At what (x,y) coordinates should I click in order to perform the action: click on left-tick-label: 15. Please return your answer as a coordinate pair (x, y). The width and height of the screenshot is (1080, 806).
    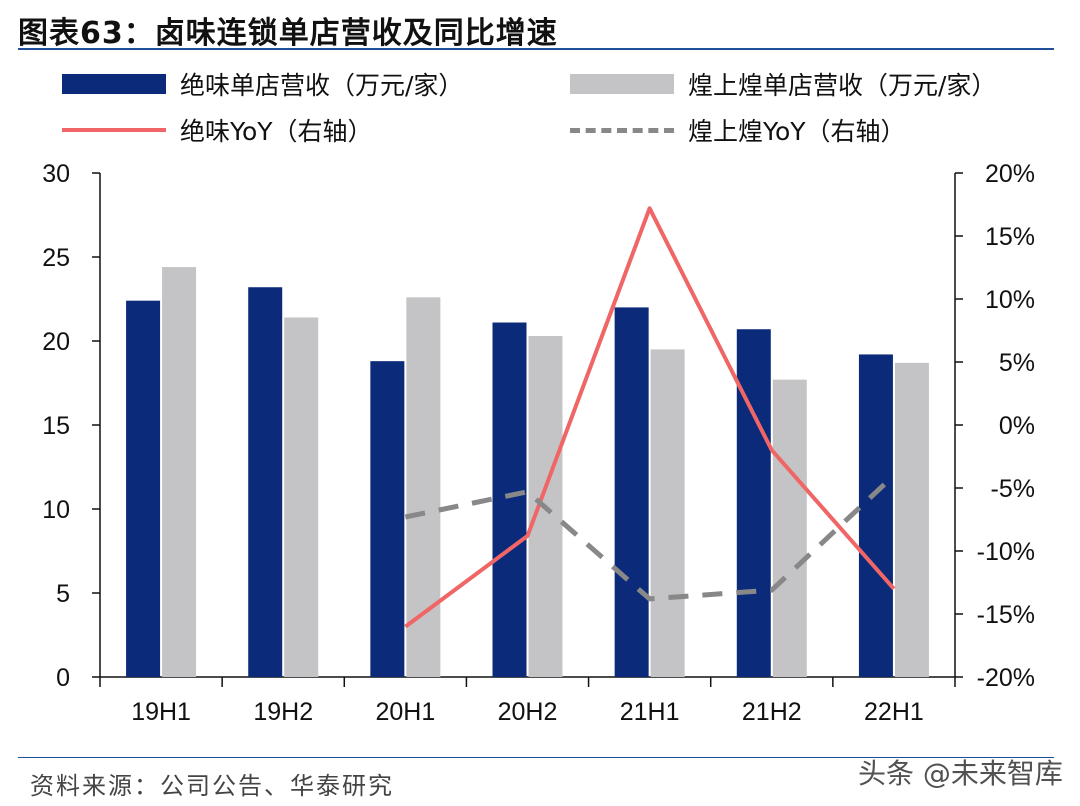
    Looking at the image, I should click on (56, 426).